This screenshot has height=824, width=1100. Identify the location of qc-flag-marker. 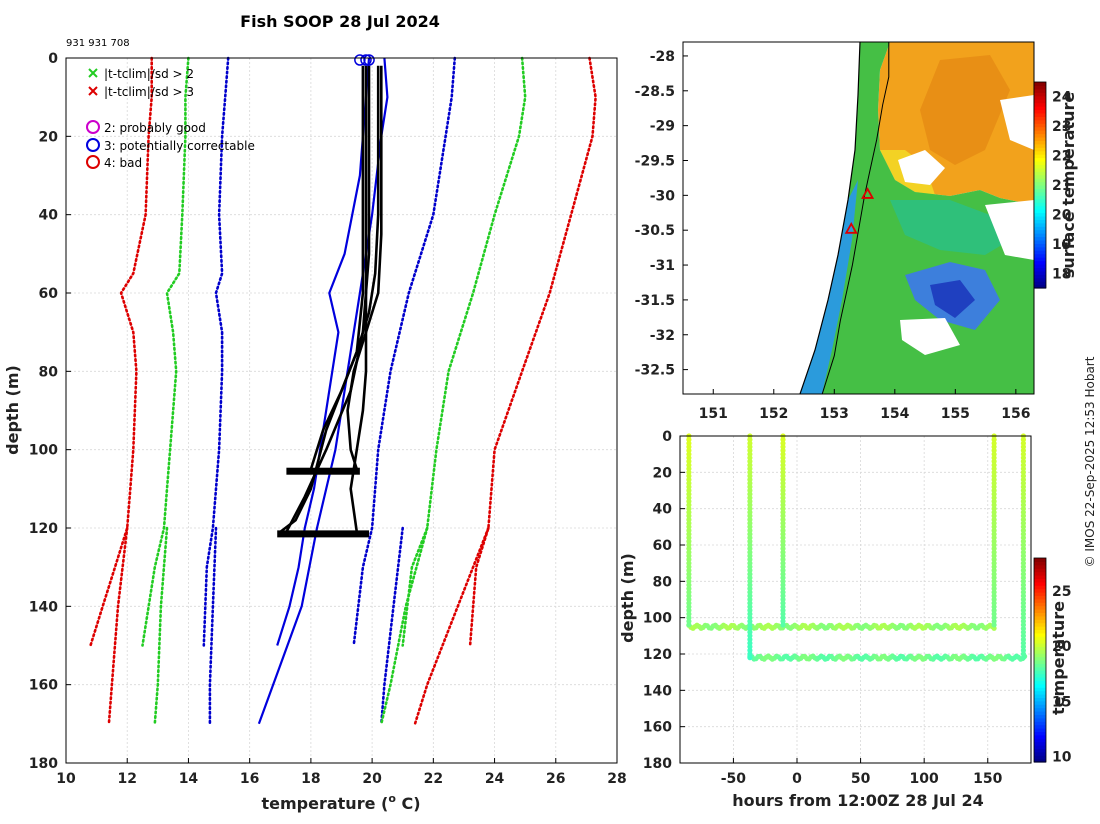
(369, 60).